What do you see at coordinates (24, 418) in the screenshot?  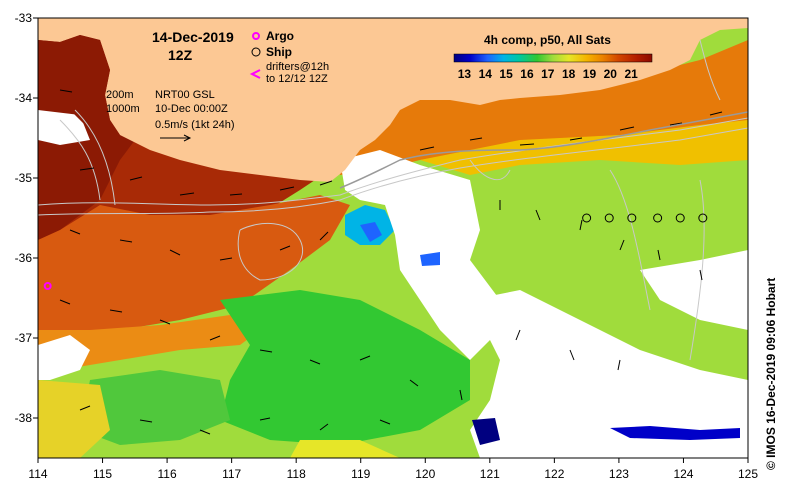 I see `lat-tick-label: -38` at bounding box center [24, 418].